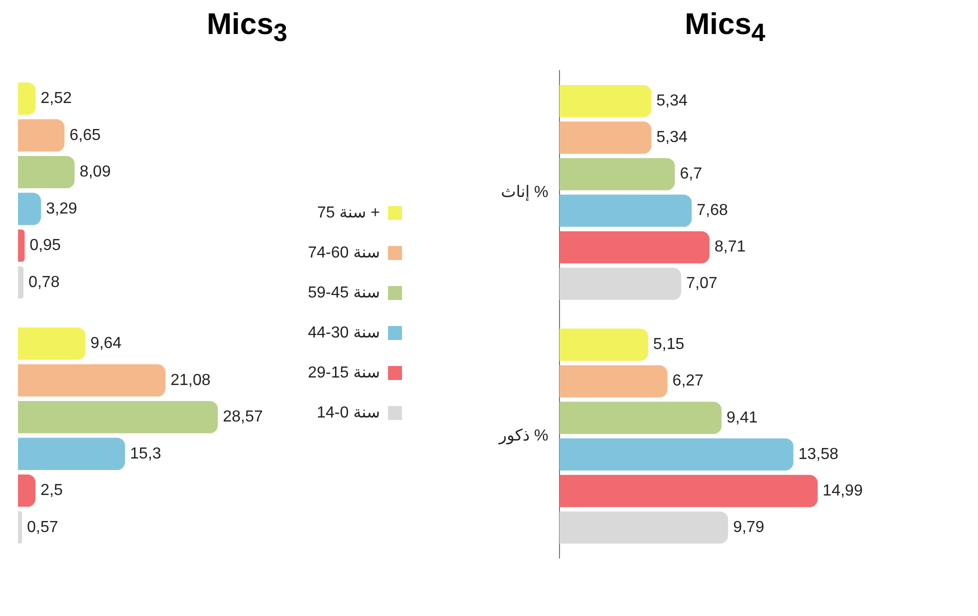  What do you see at coordinates (668, 345) in the screenshot?
I see `data-label: 5,15` at bounding box center [668, 345].